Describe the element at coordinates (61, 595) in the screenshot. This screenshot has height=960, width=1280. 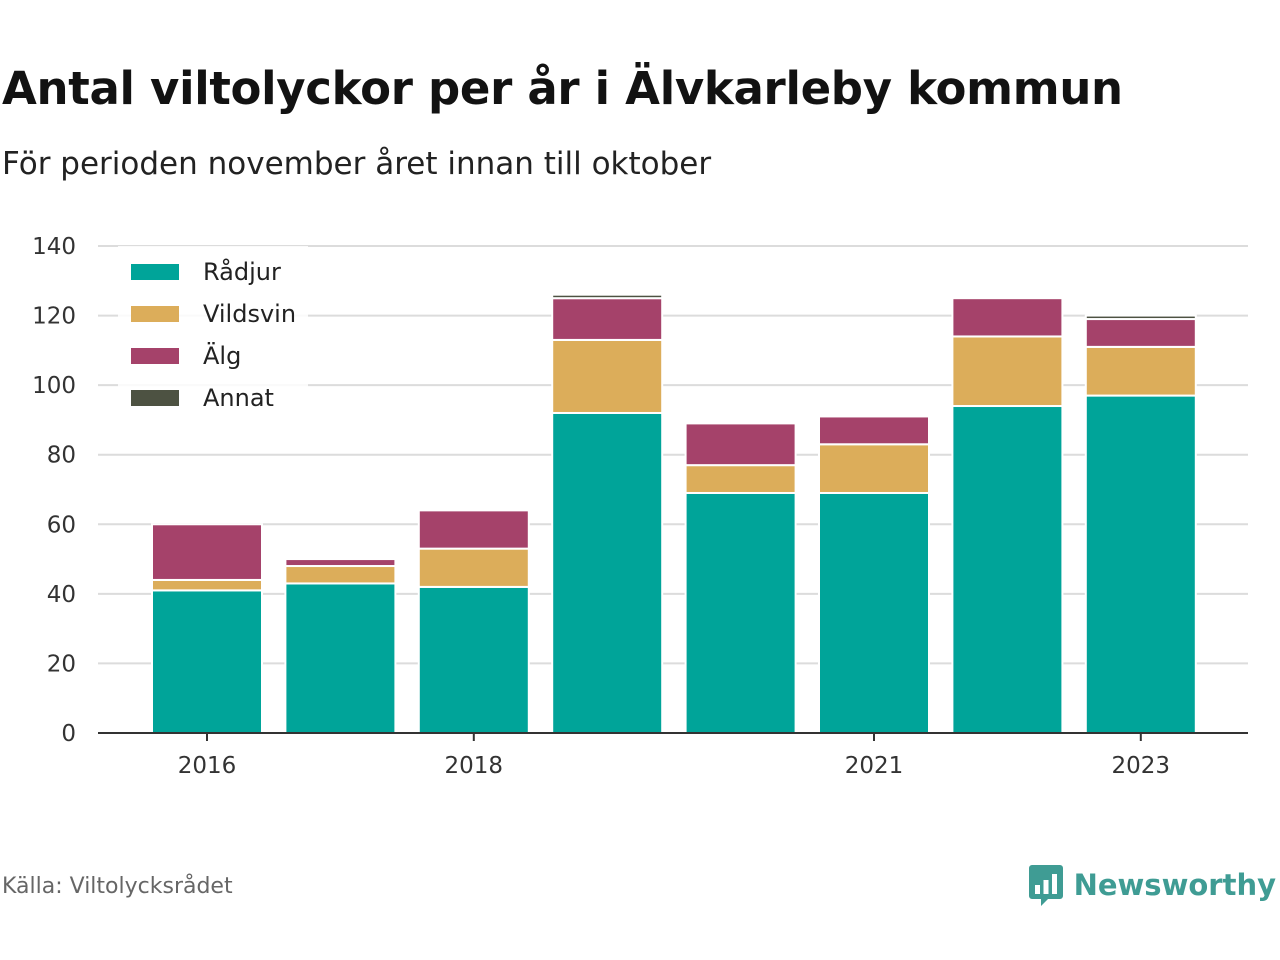
I see `y-tick-label: 40` at that location.